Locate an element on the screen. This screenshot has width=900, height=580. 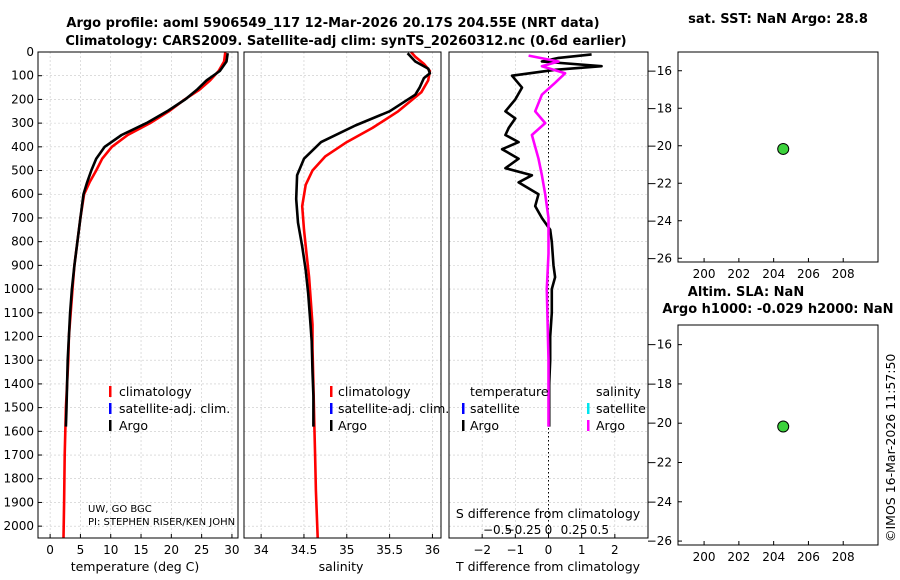
y-tick-label: 1600 is located at coordinates (18, 431).